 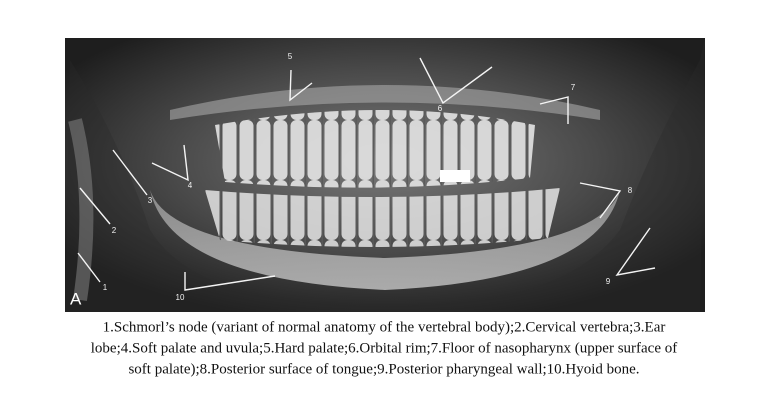 I want to click on filling, so click(x=455, y=176).